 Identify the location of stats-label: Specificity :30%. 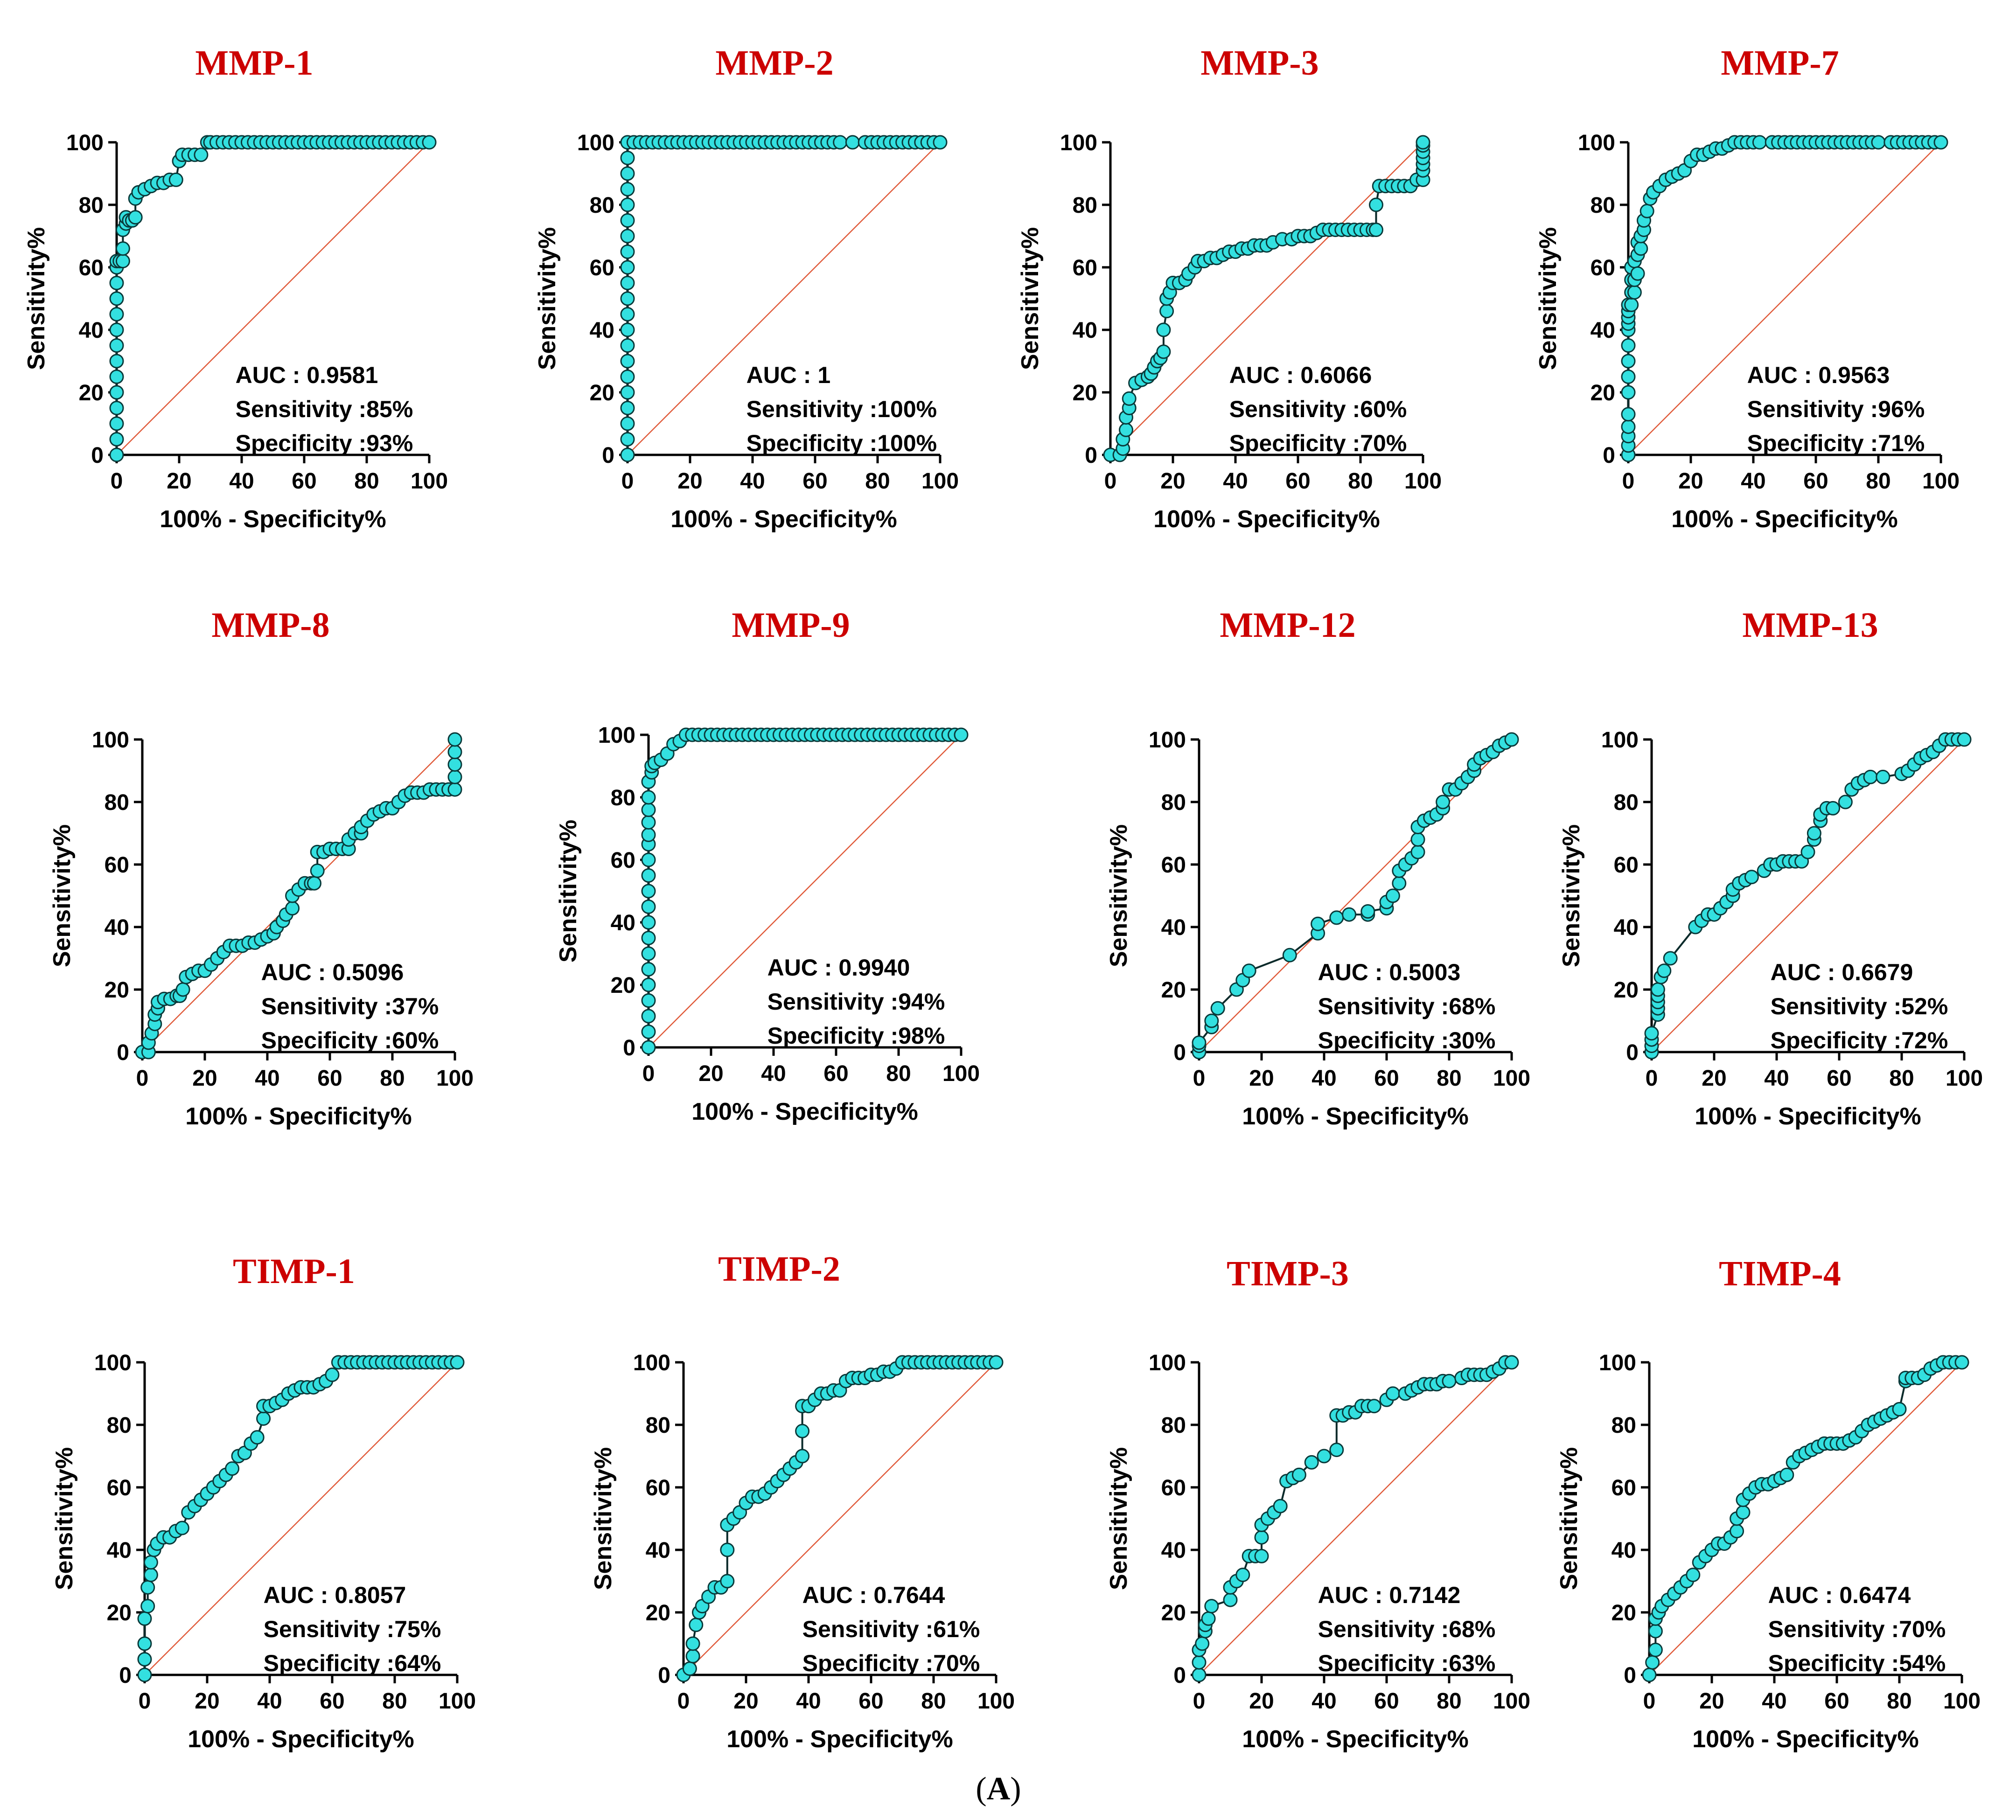
(1407, 1040).